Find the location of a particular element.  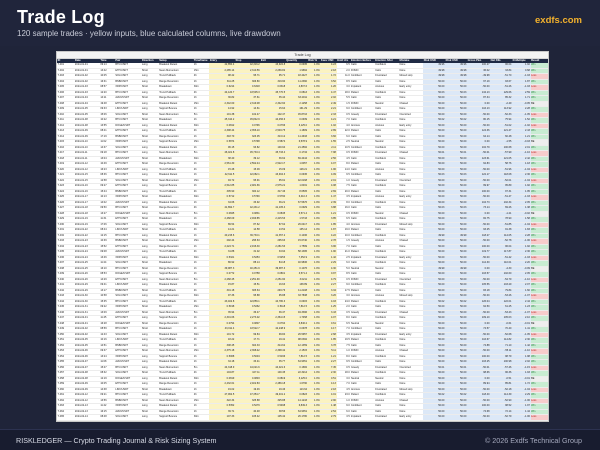

table-cell: 70.40 is located at coordinates (501, 329).